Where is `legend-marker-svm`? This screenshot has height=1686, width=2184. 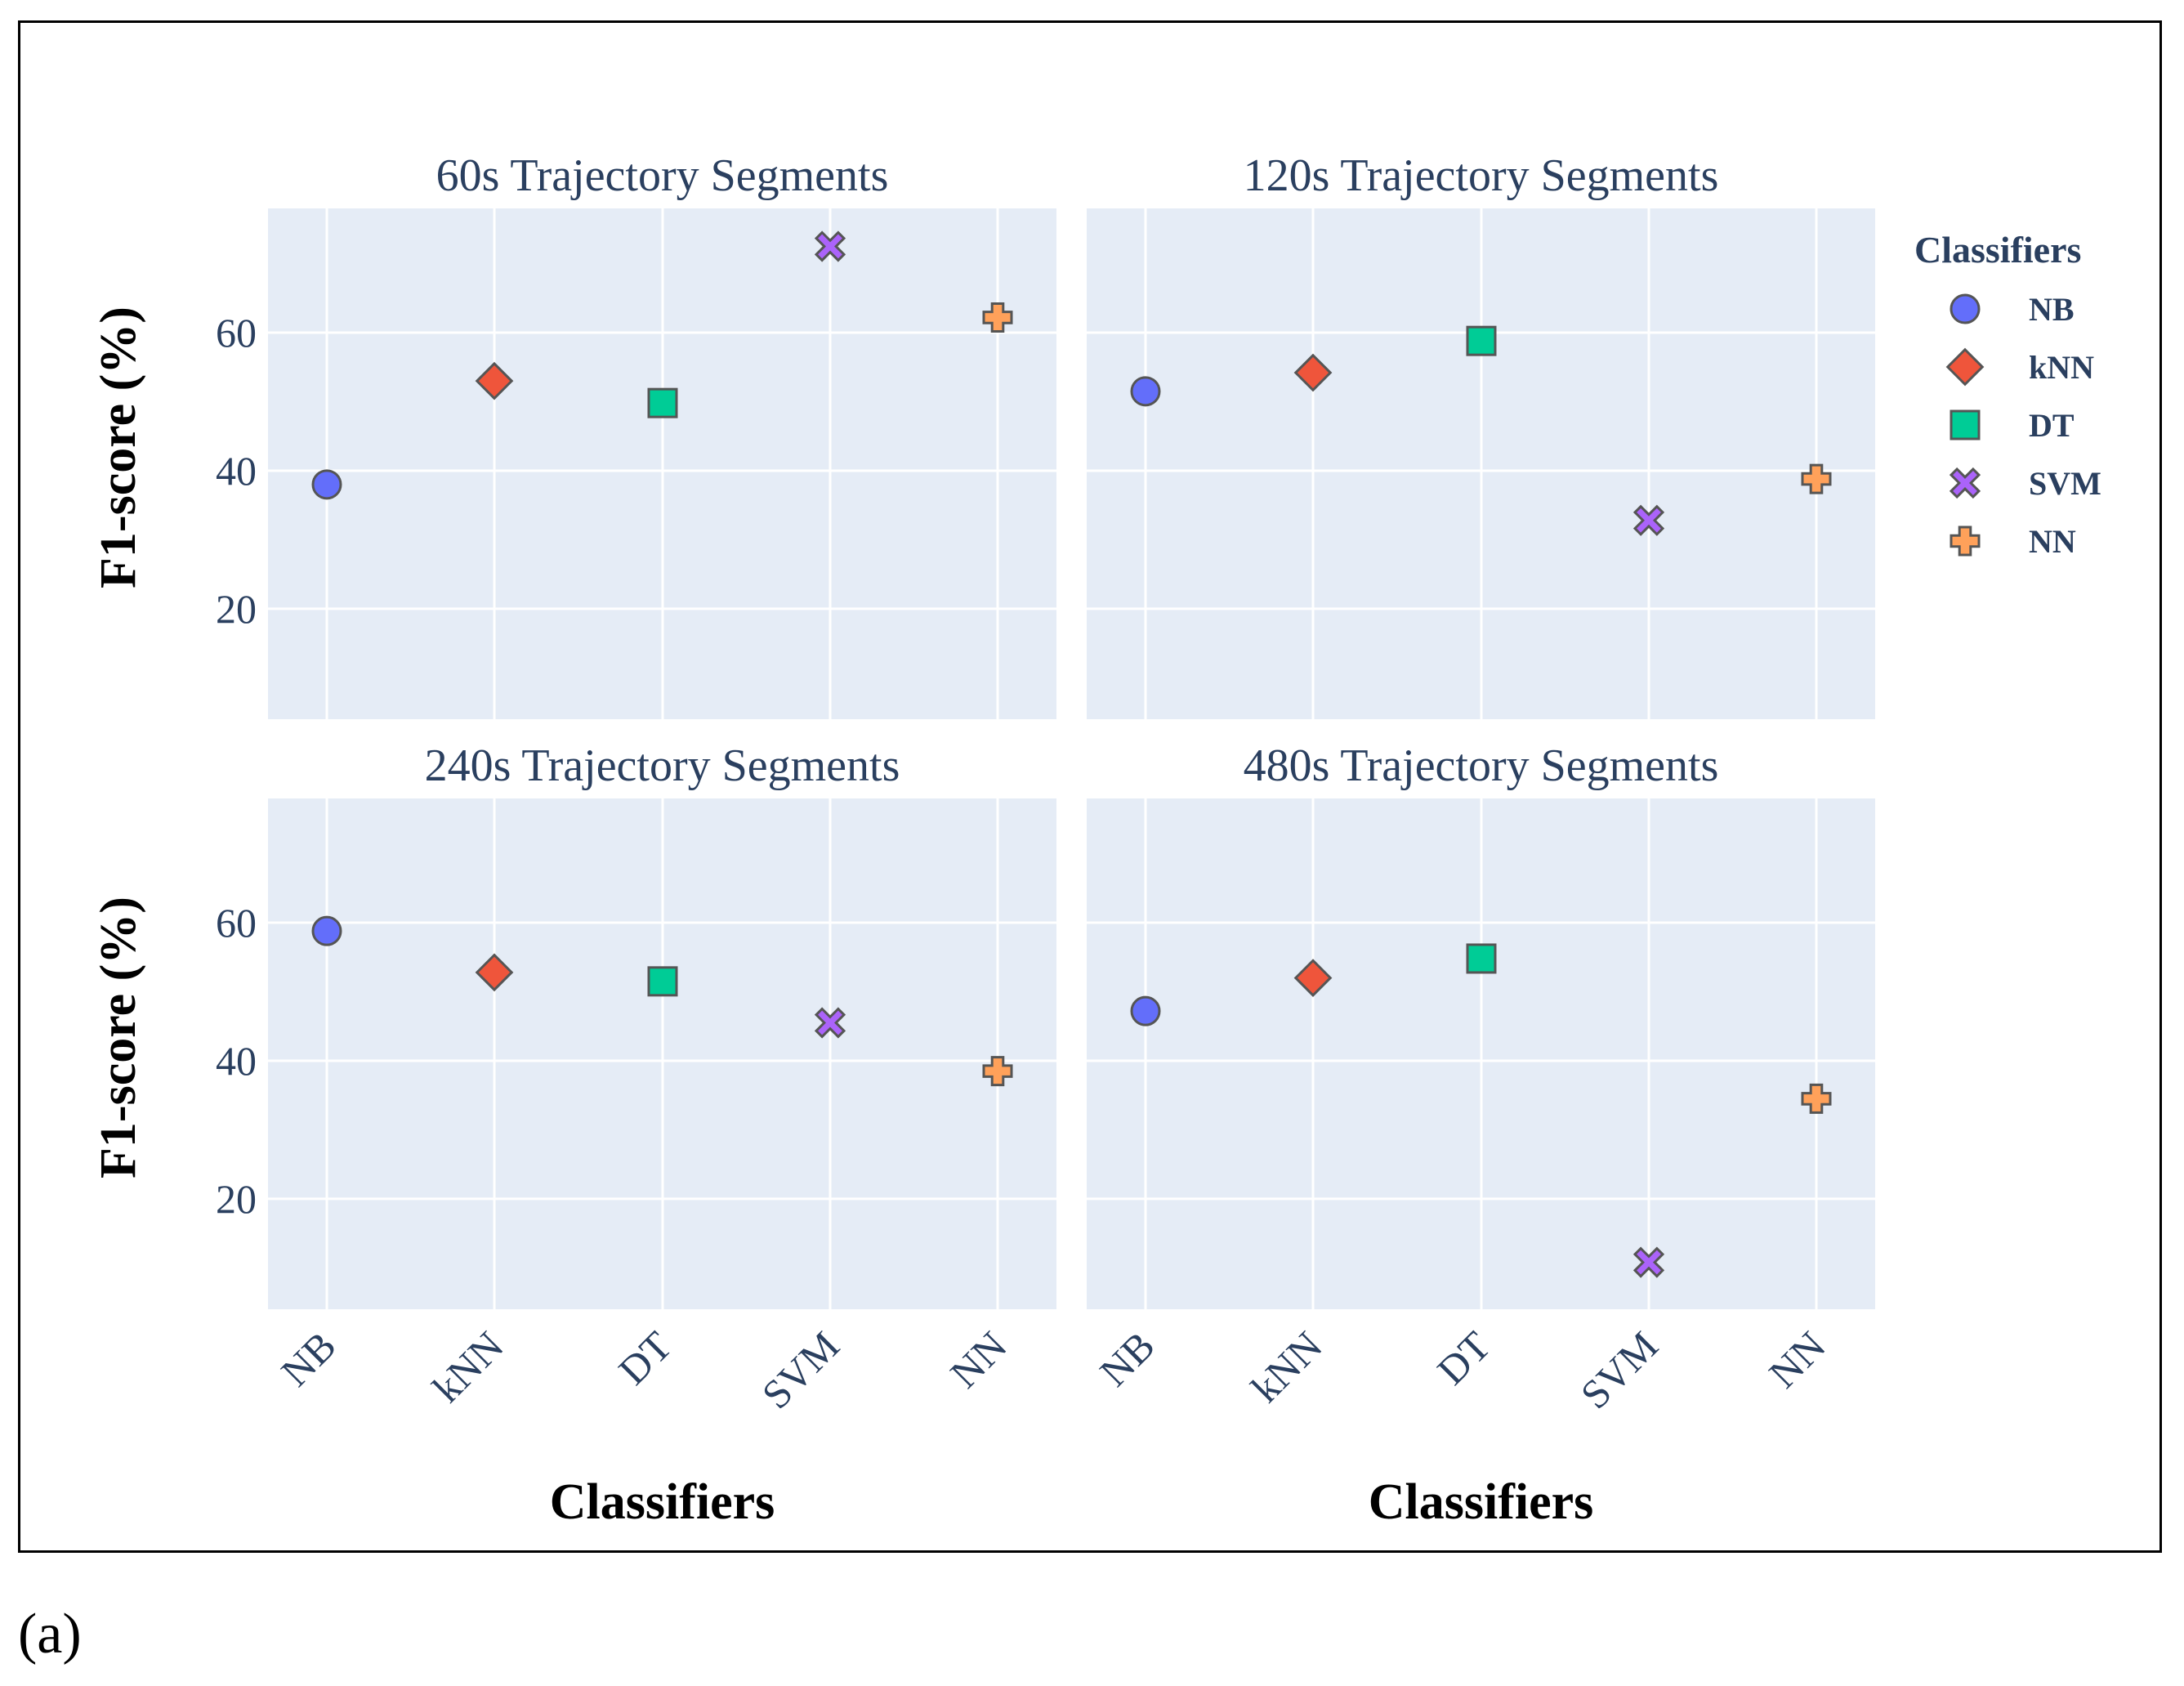
legend-marker-svm is located at coordinates (1965, 483).